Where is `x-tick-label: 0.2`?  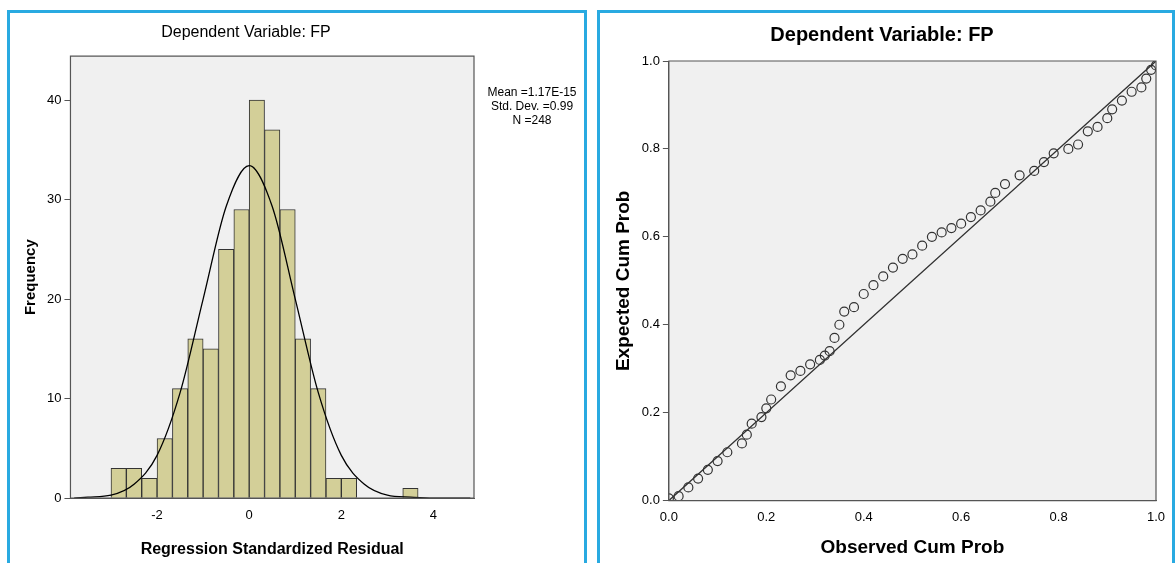 x-tick-label: 0.2 is located at coordinates (766, 516).